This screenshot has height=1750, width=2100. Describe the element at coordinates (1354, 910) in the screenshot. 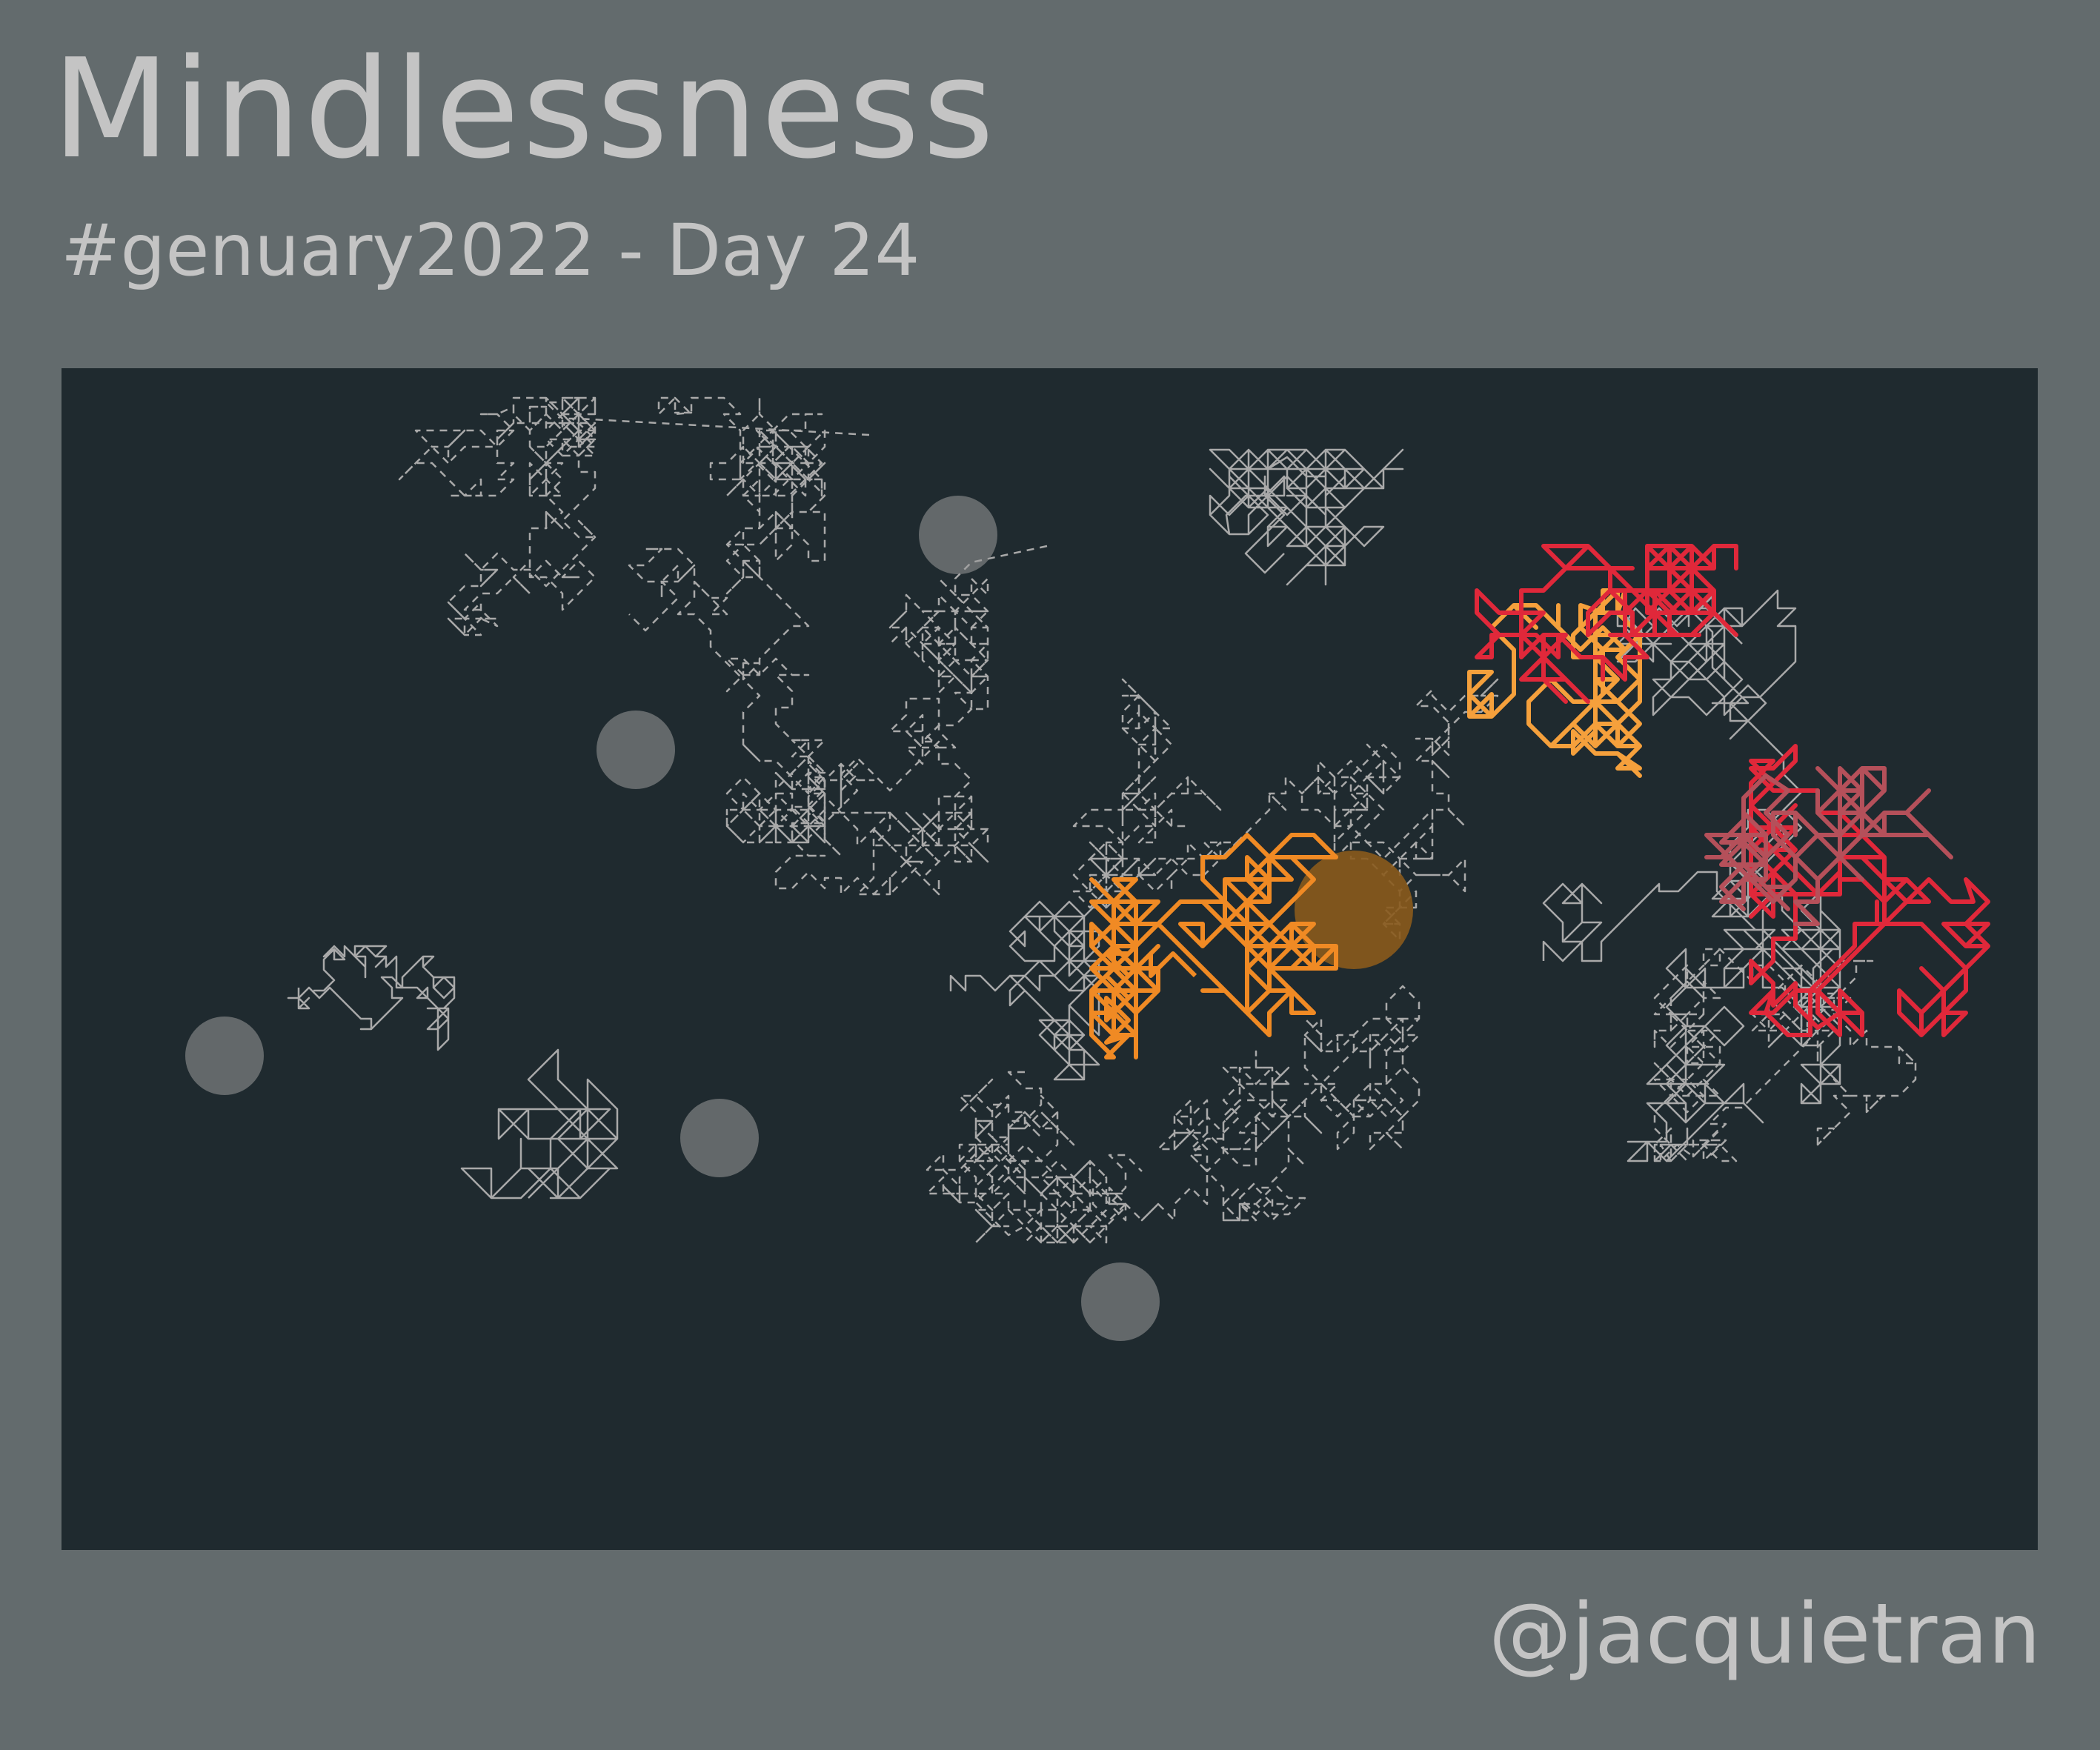

I see `highlight-circle` at that location.